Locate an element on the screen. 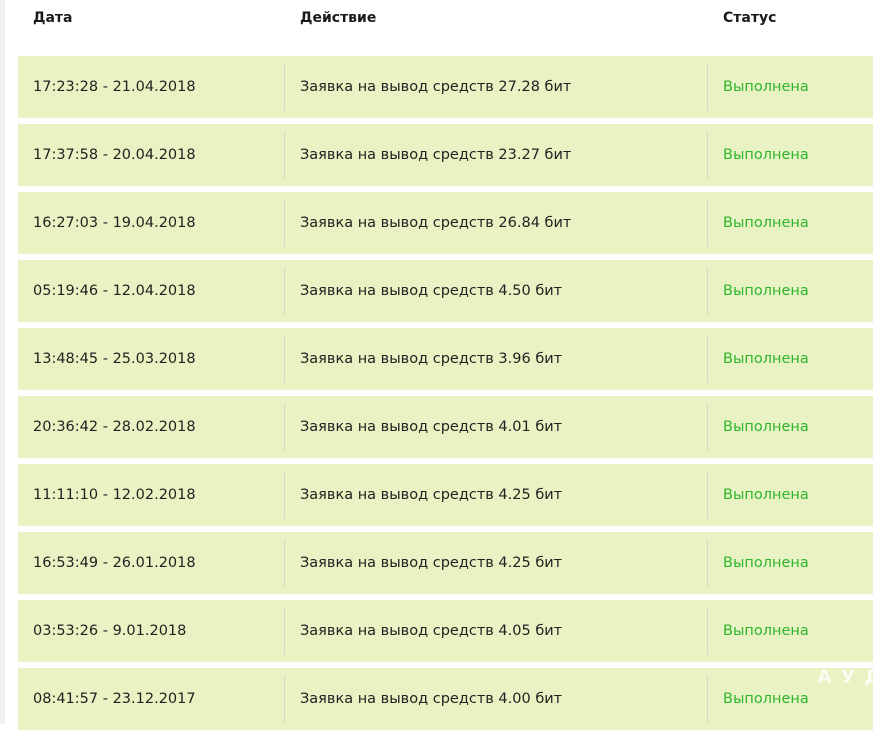 Image resolution: width=888 pixels, height=736 pixels. row-date: 08:41:57 - 23.12.2017 is located at coordinates (114, 699).